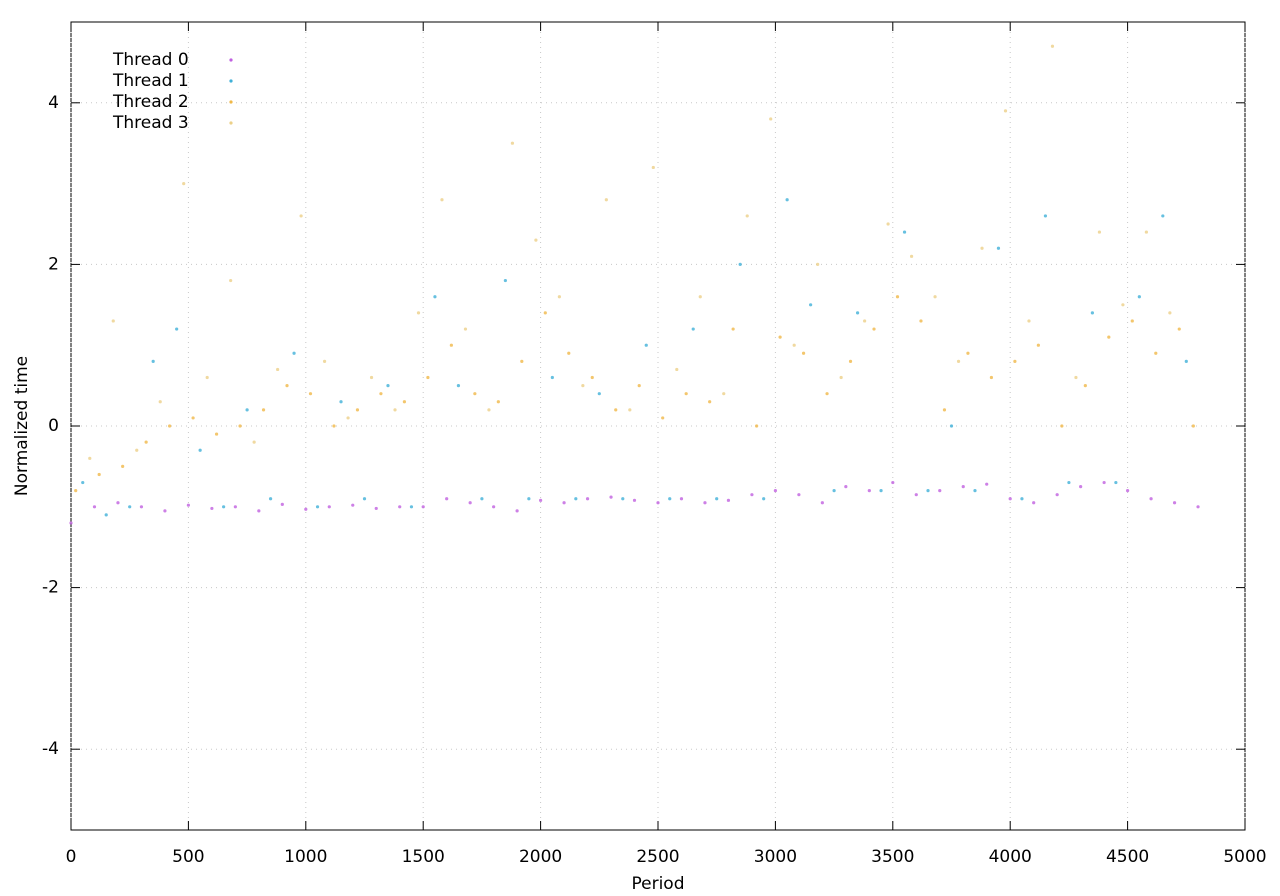 The width and height of the screenshot is (1280, 896). What do you see at coordinates (305, 857) in the screenshot?
I see `x-tick-label: 1000` at bounding box center [305, 857].